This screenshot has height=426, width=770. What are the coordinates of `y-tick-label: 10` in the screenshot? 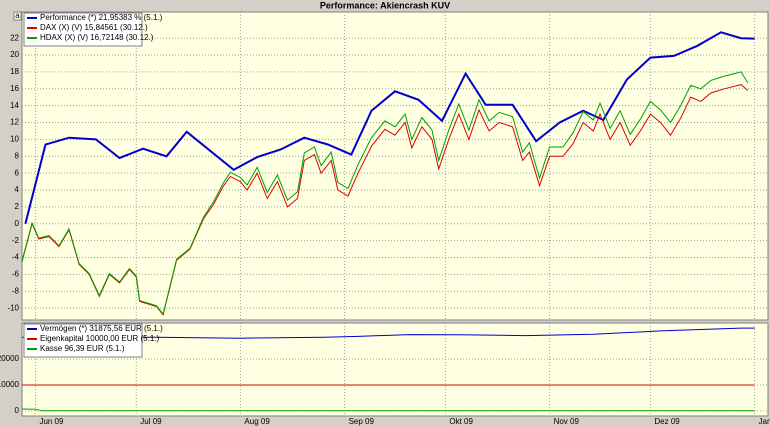 It's located at (14, 139).